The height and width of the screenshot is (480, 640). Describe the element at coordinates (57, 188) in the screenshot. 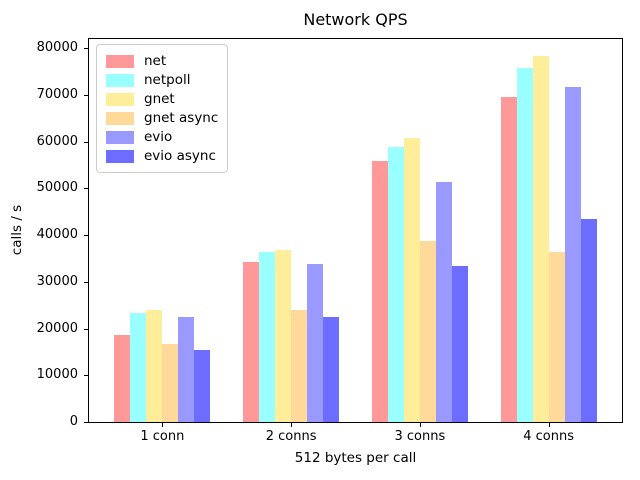

I see `y-tick-label: 50000` at that location.